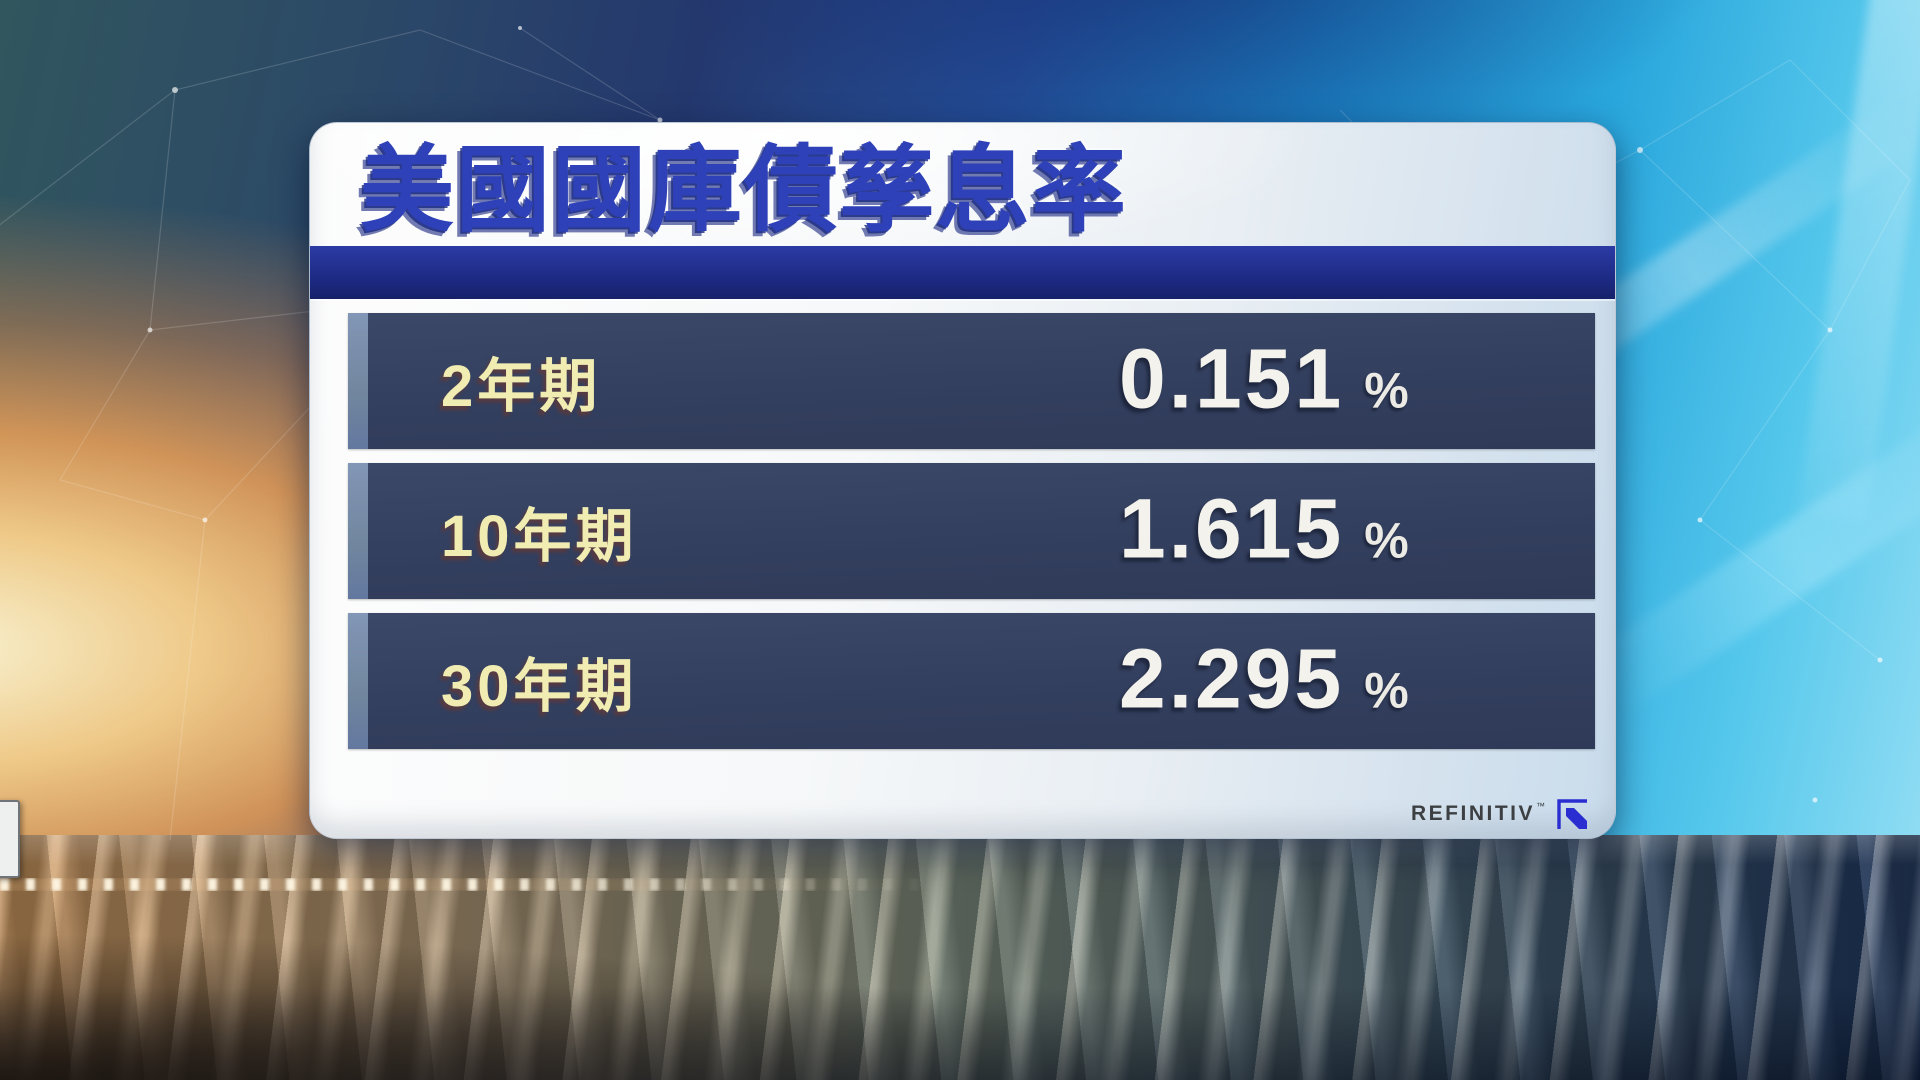 The height and width of the screenshot is (1080, 1920). Describe the element at coordinates (1232, 528) in the screenshot. I see `yield-value: 1.615` at that location.